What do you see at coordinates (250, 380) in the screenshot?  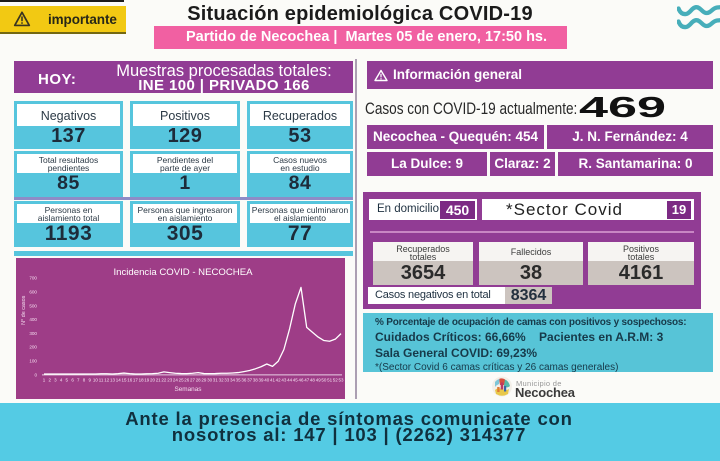 I see `svg-text: 37` at bounding box center [250, 380].